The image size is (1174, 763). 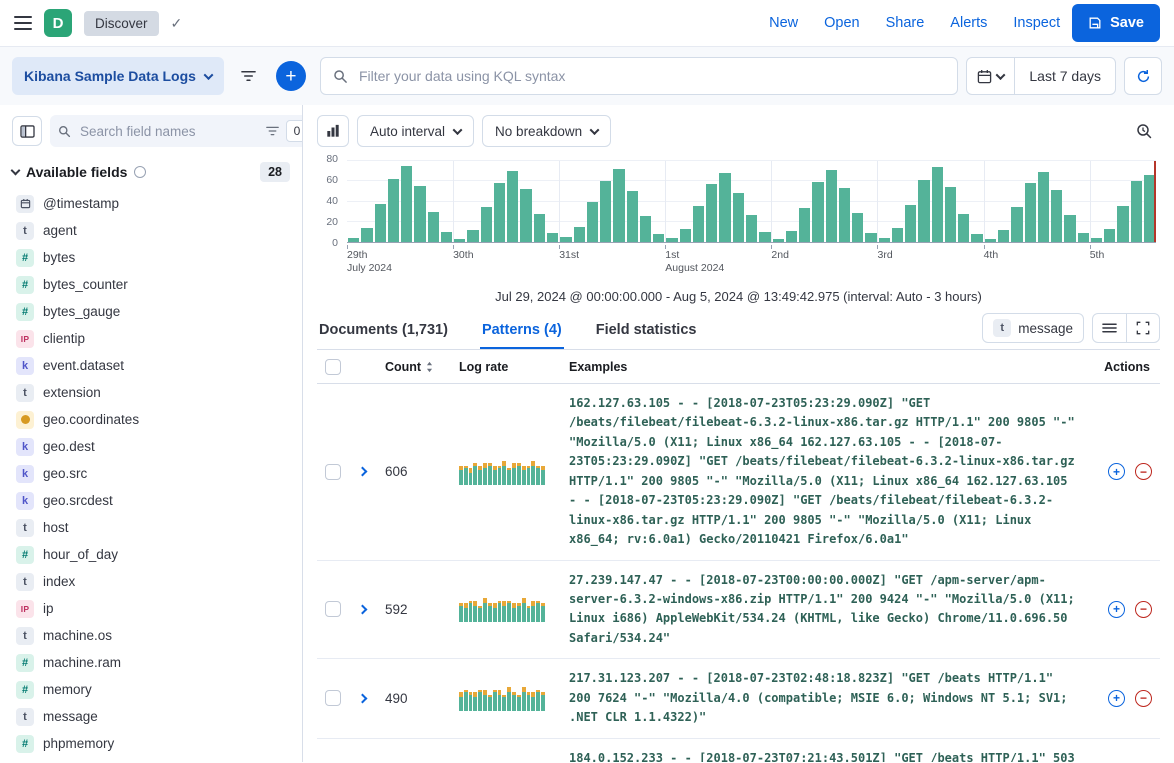 What do you see at coordinates (784, 23) in the screenshot?
I see `nav-link-new: New` at bounding box center [784, 23].